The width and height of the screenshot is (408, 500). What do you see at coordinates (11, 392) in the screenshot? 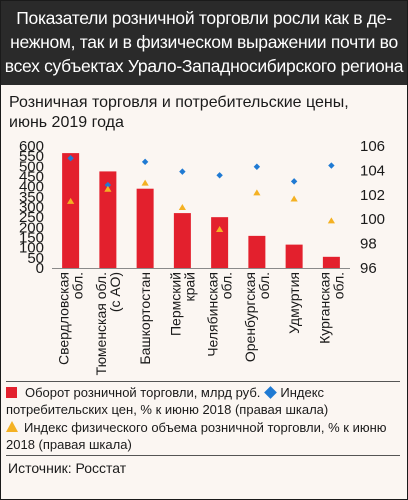
I see `legend-bar-swatch` at bounding box center [11, 392].